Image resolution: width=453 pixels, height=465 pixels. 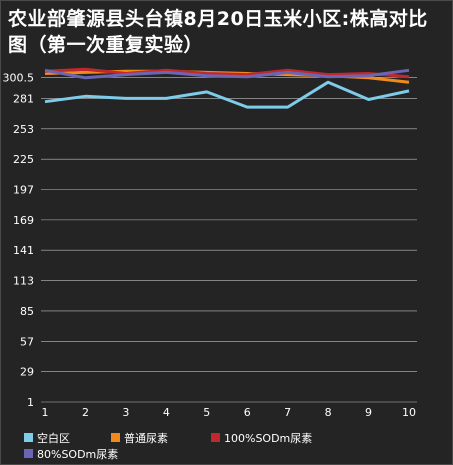 What do you see at coordinates (53, 438) in the screenshot?
I see `legend-label-blank: 空白区` at bounding box center [53, 438].